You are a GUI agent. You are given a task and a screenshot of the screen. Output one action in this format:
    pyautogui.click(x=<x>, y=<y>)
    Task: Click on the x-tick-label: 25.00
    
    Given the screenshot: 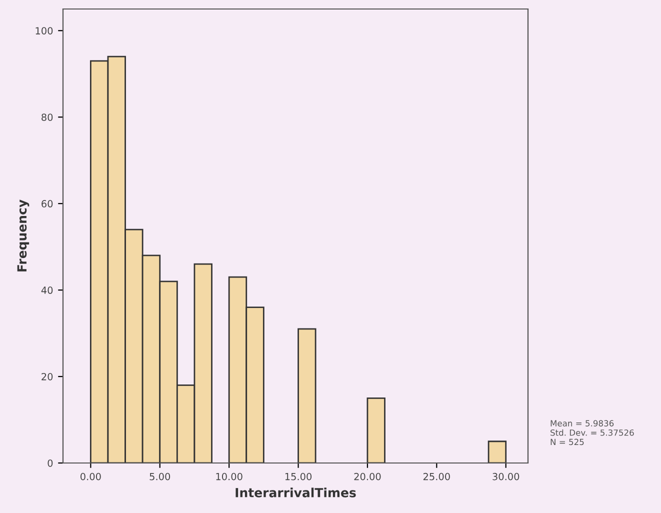 What is the action you would take?
    pyautogui.click(x=436, y=476)
    